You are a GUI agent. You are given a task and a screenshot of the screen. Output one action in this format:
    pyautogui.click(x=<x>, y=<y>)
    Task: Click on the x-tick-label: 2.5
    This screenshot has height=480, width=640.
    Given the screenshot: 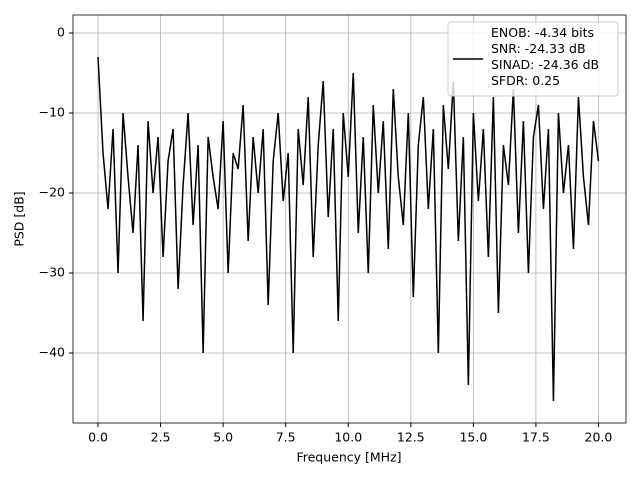 What is the action you would take?
    pyautogui.click(x=161, y=437)
    